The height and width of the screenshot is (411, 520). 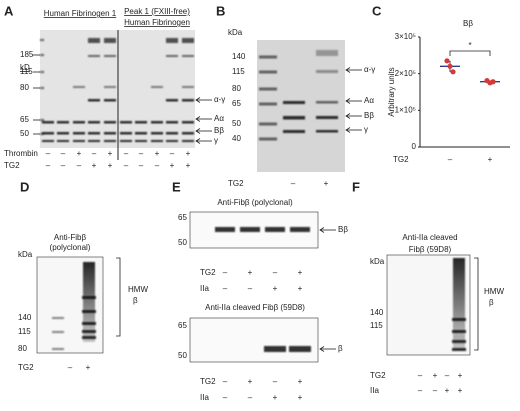 I want to click on panel-letter: C, so click(x=377, y=10).